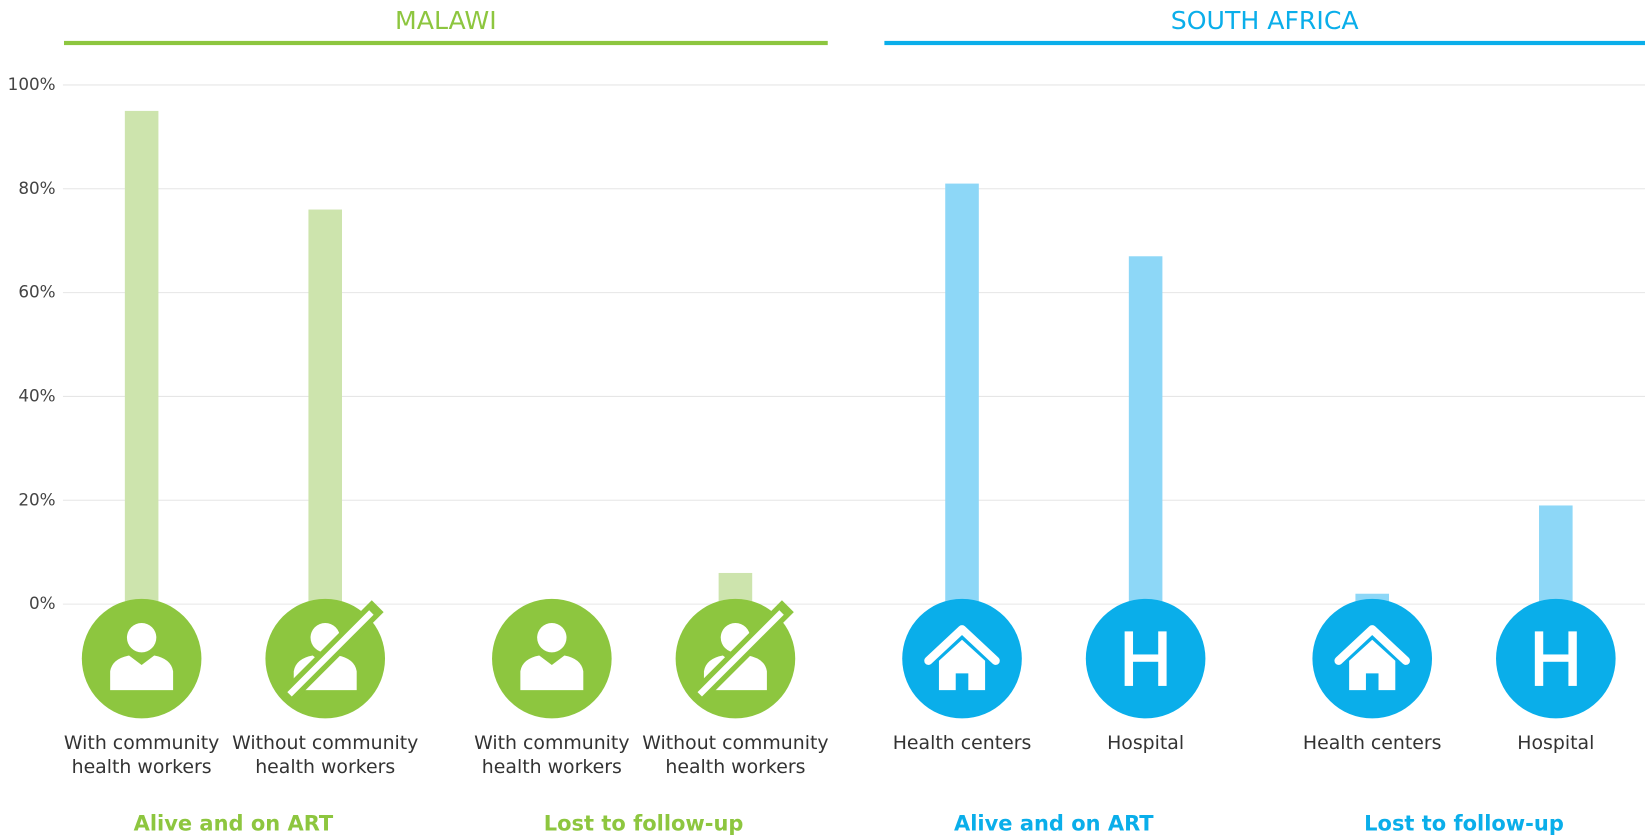 Image resolution: width=1645 pixels, height=838 pixels. I want to click on y-tick-label: 20%, so click(36, 499).